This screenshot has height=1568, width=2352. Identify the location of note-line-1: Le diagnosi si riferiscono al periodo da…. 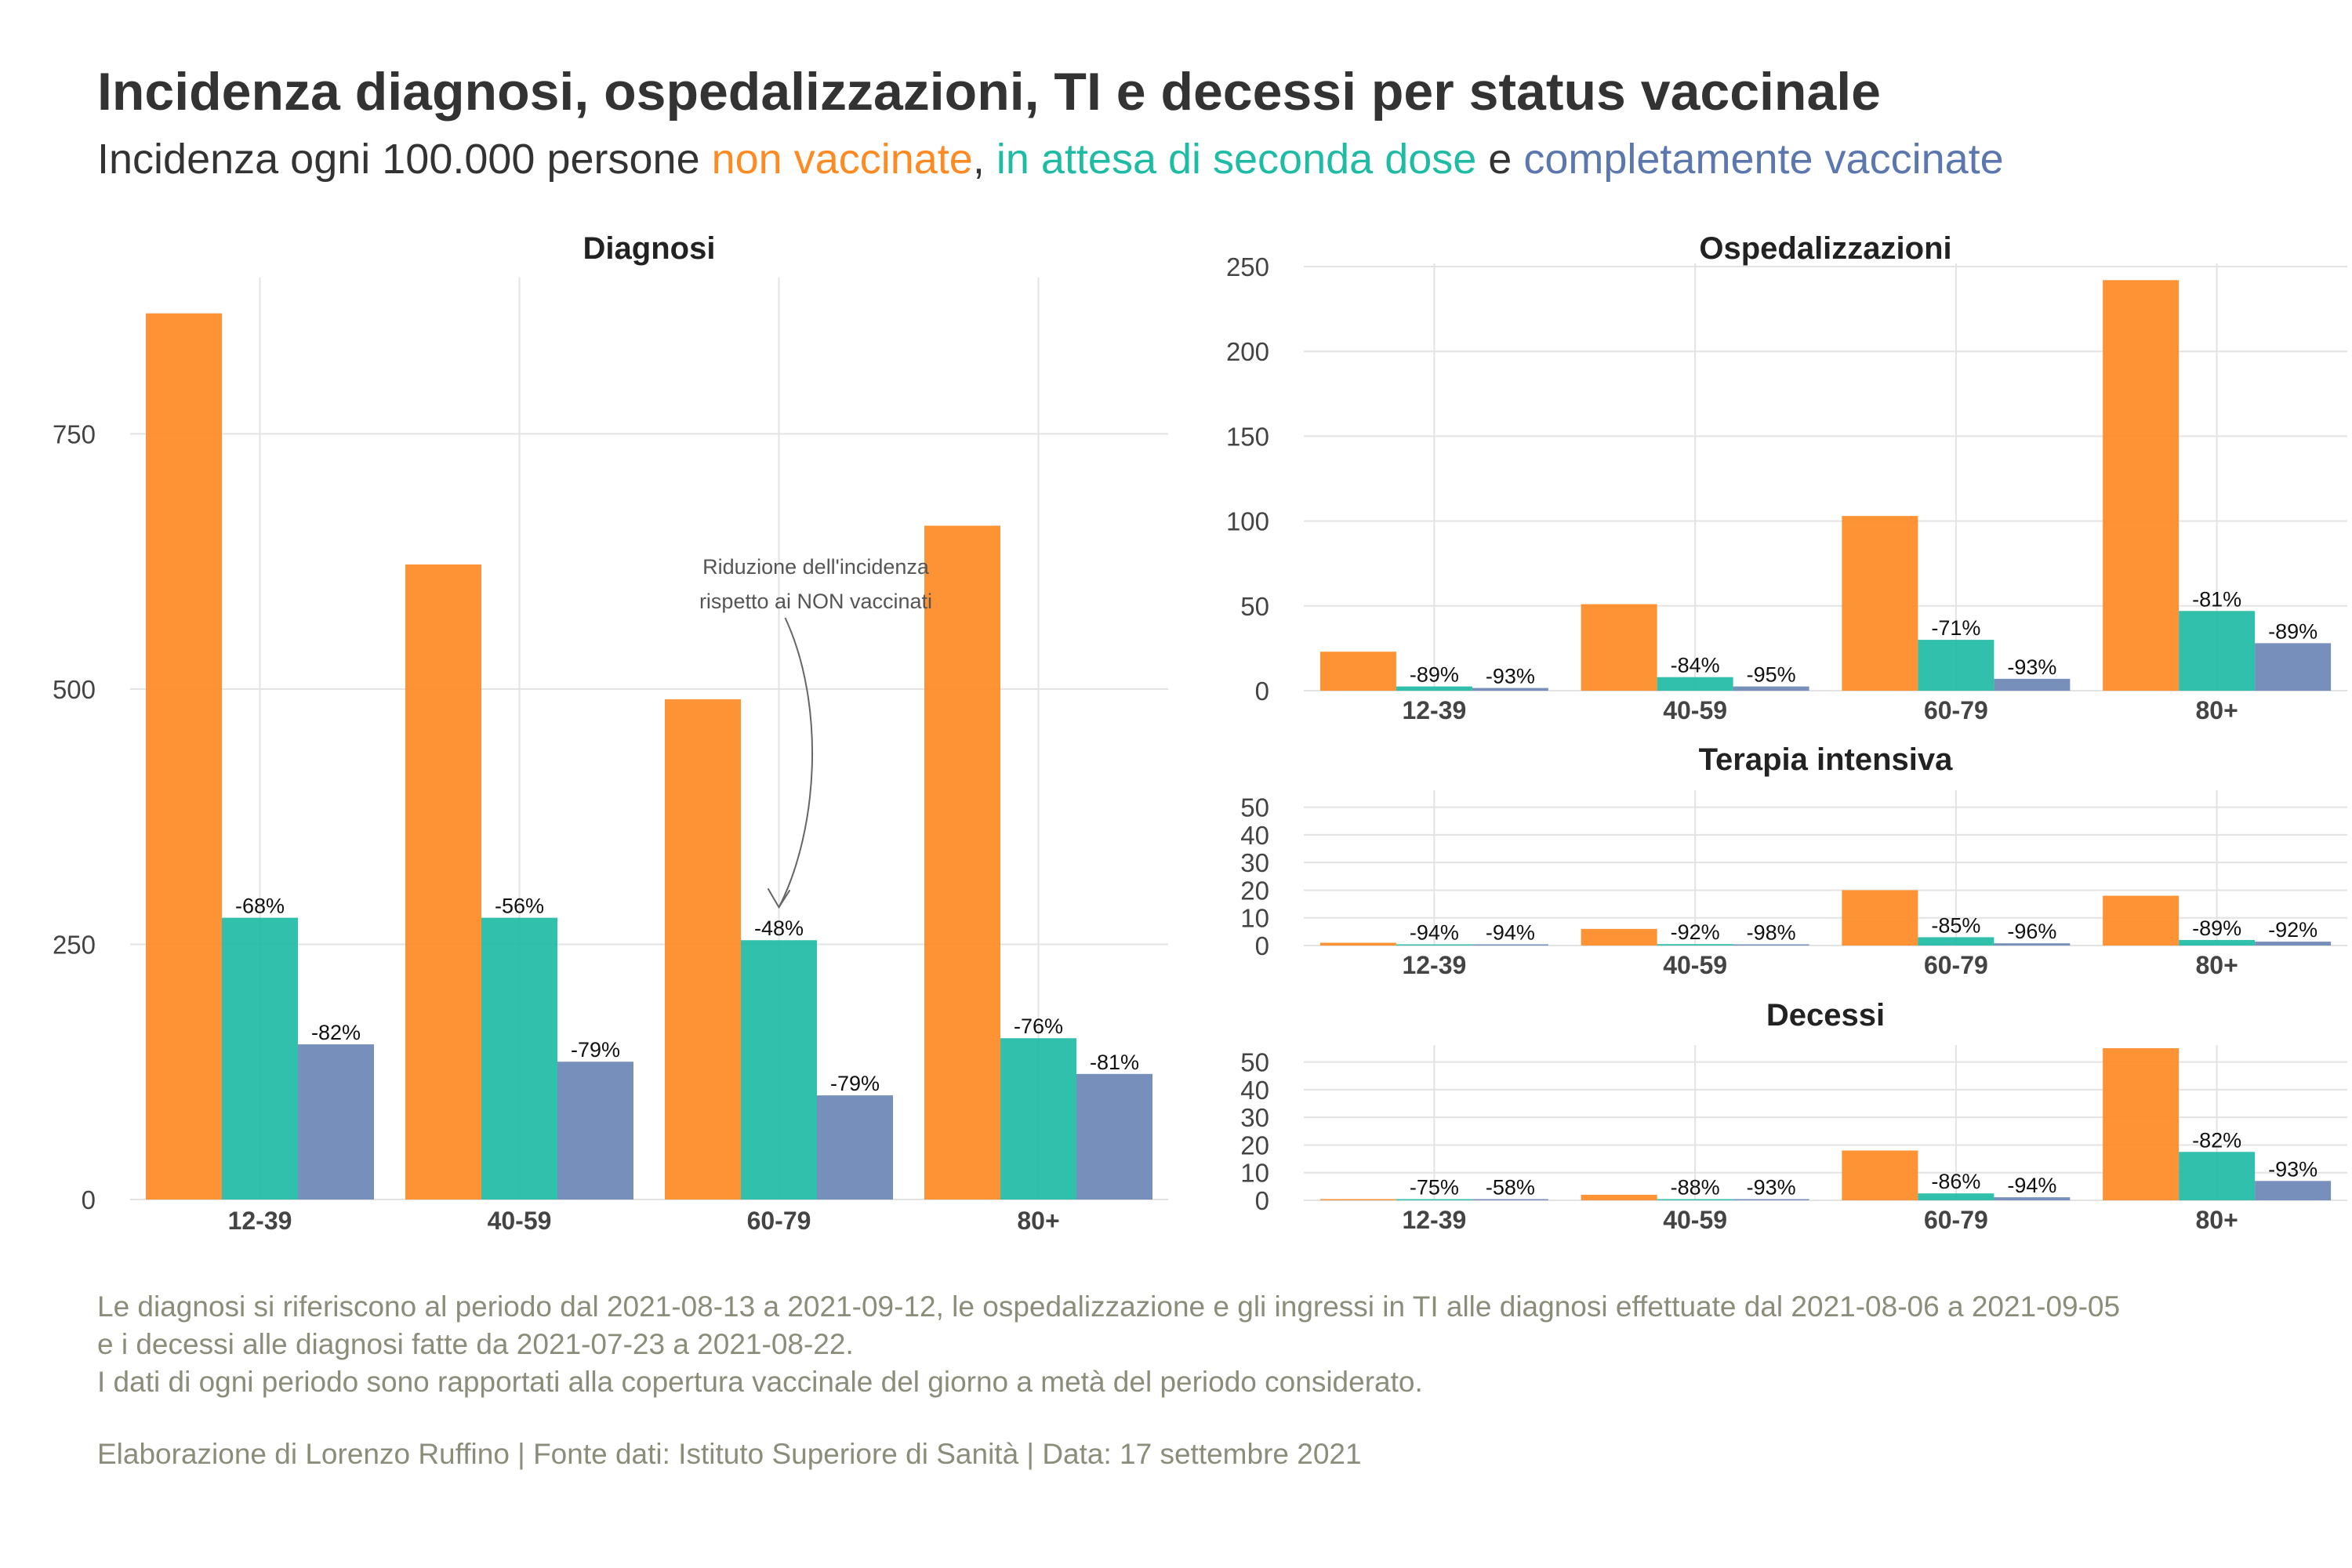
(1109, 1306).